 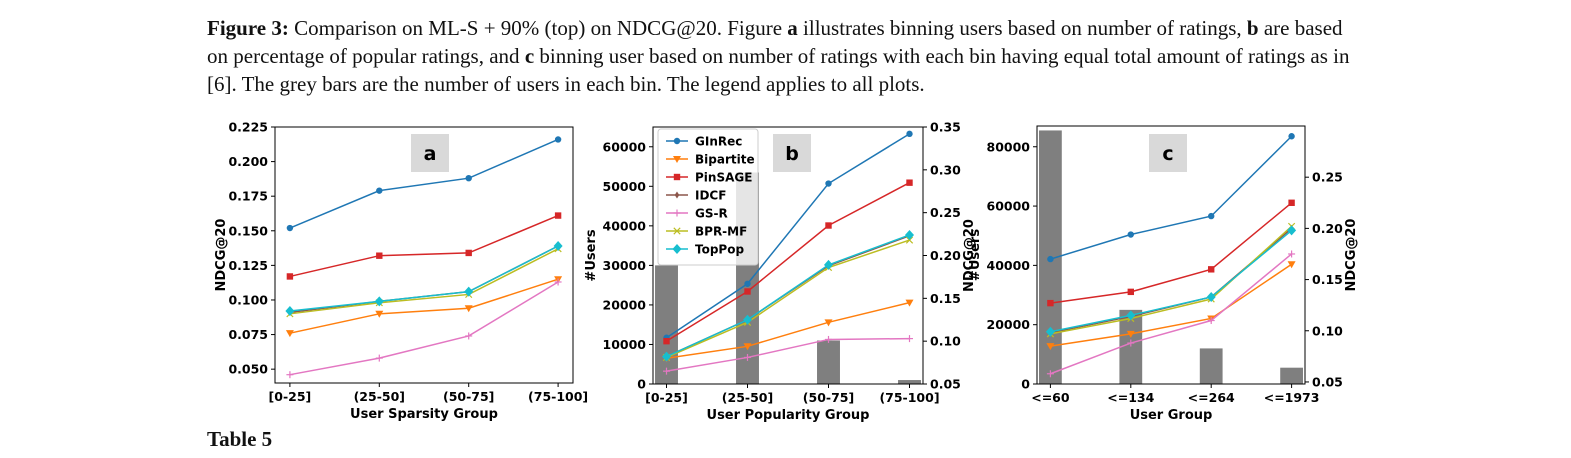 What do you see at coordinates (1009, 265) in the screenshot?
I see `y-tick-label: 40000` at bounding box center [1009, 265].